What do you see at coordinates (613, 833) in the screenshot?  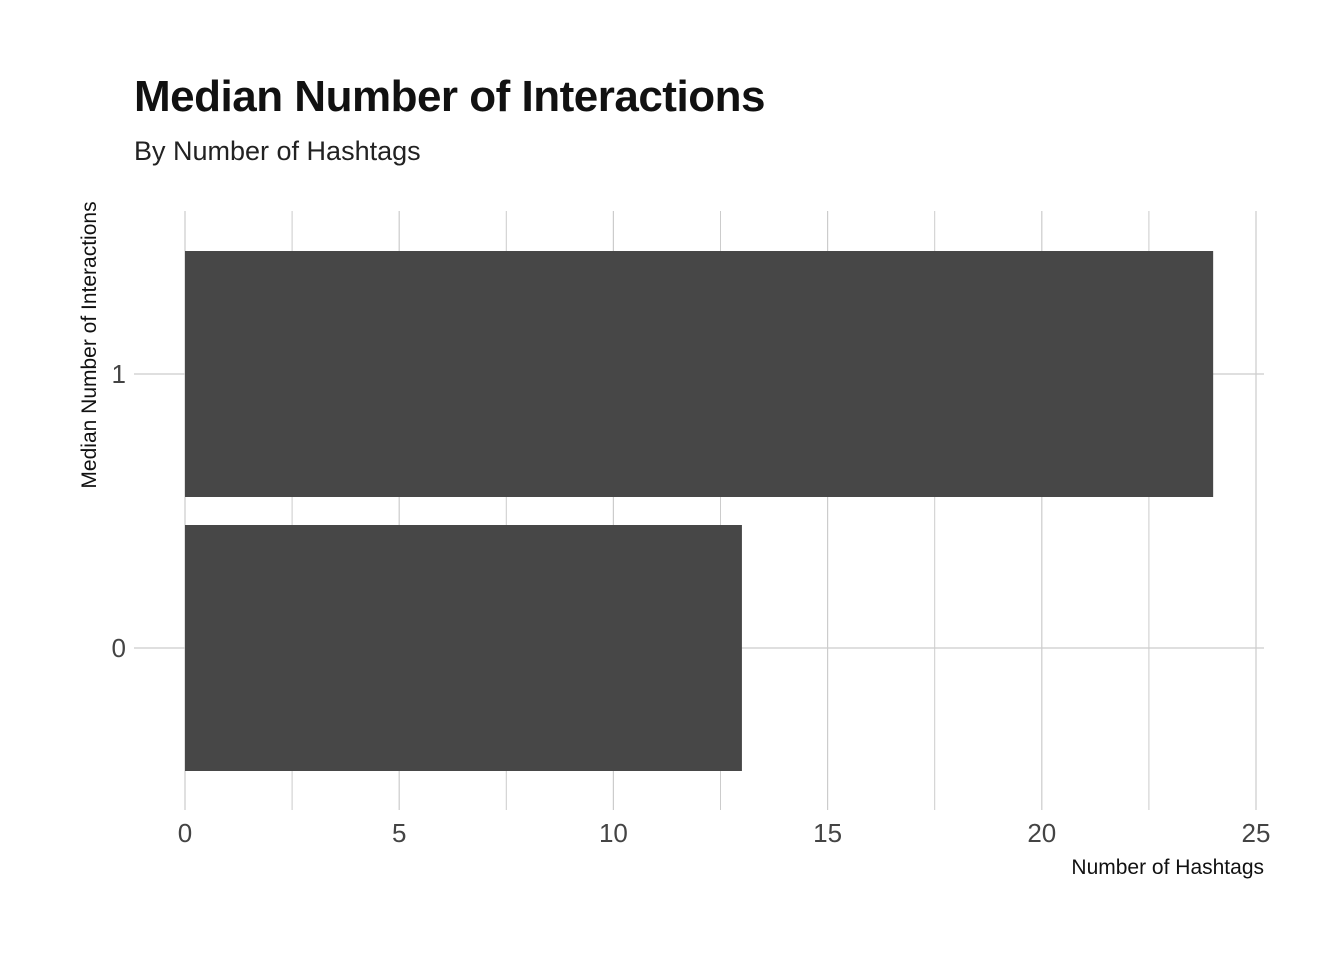 I see `x-tick-label: 10` at bounding box center [613, 833].